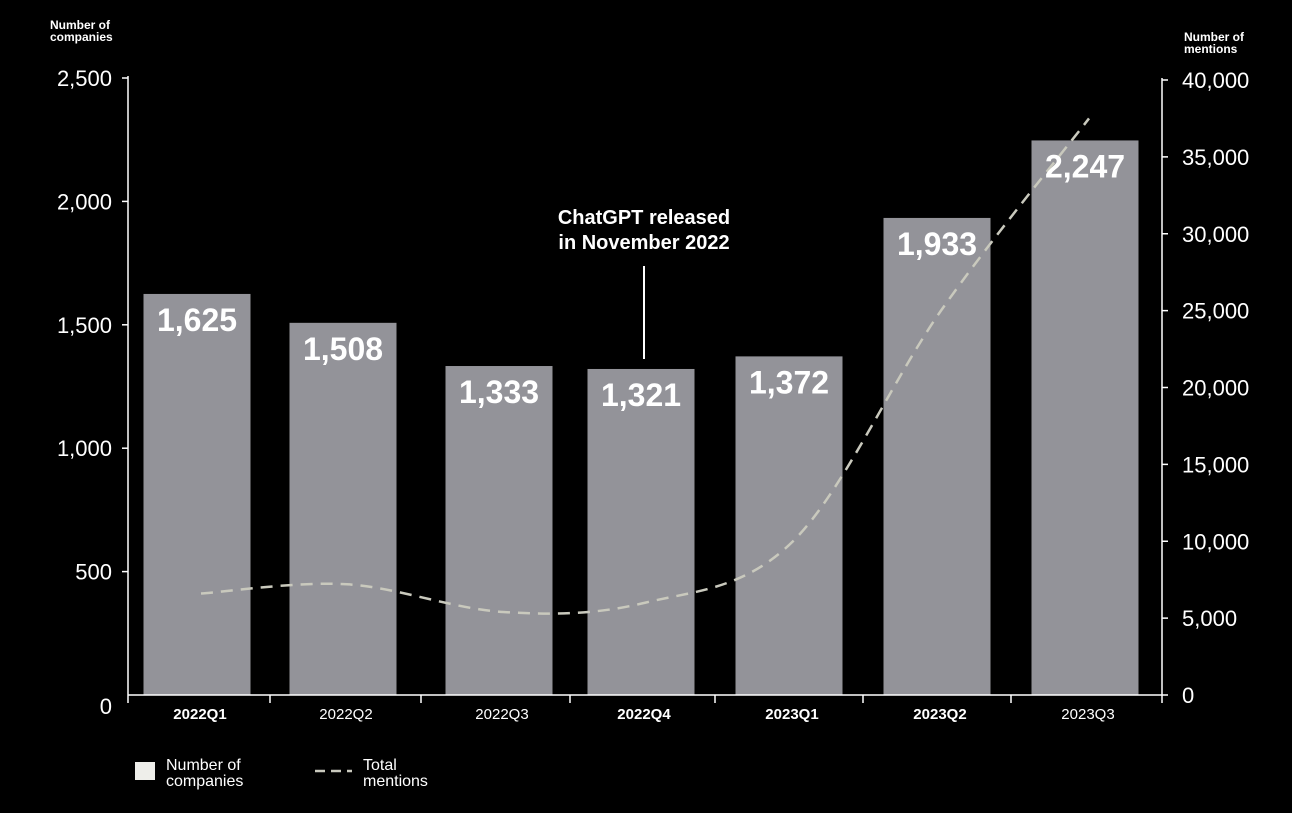 The width and height of the screenshot is (1292, 813). What do you see at coordinates (80, 25) in the screenshot?
I see `left-axis-title-line: Number of` at bounding box center [80, 25].